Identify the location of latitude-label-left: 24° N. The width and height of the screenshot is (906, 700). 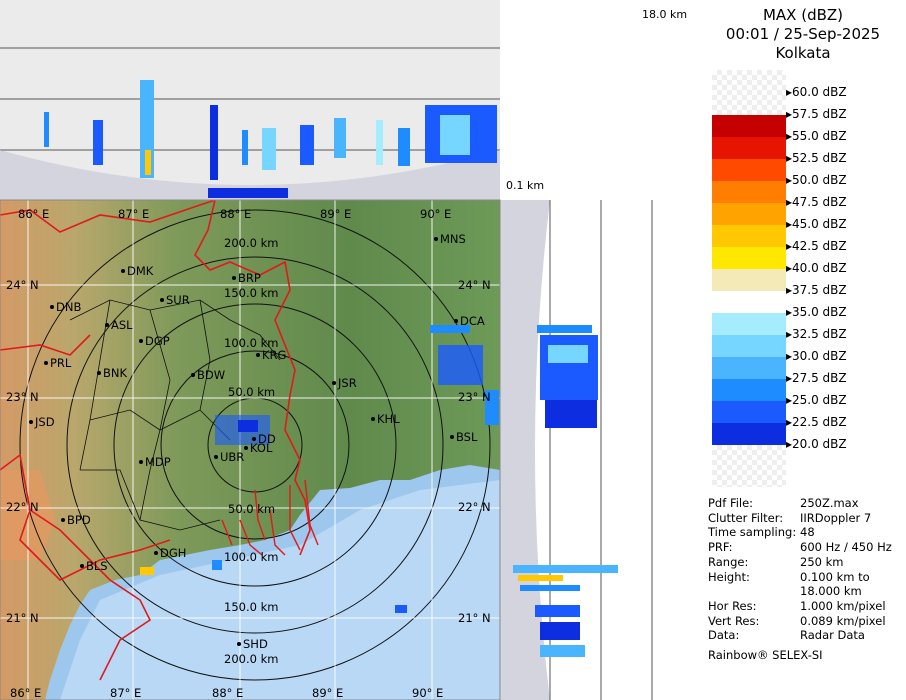
(22, 285).